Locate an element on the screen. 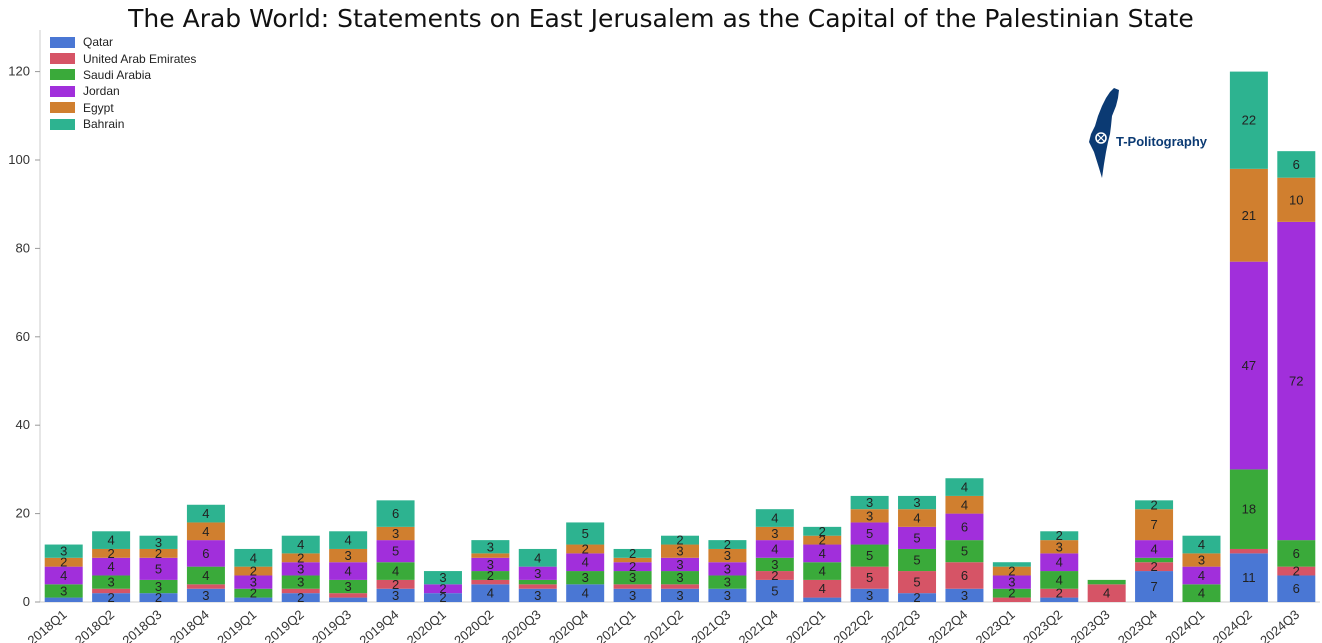 The width and height of the screenshot is (1322, 643). data-label: 72 is located at coordinates (1296, 381).